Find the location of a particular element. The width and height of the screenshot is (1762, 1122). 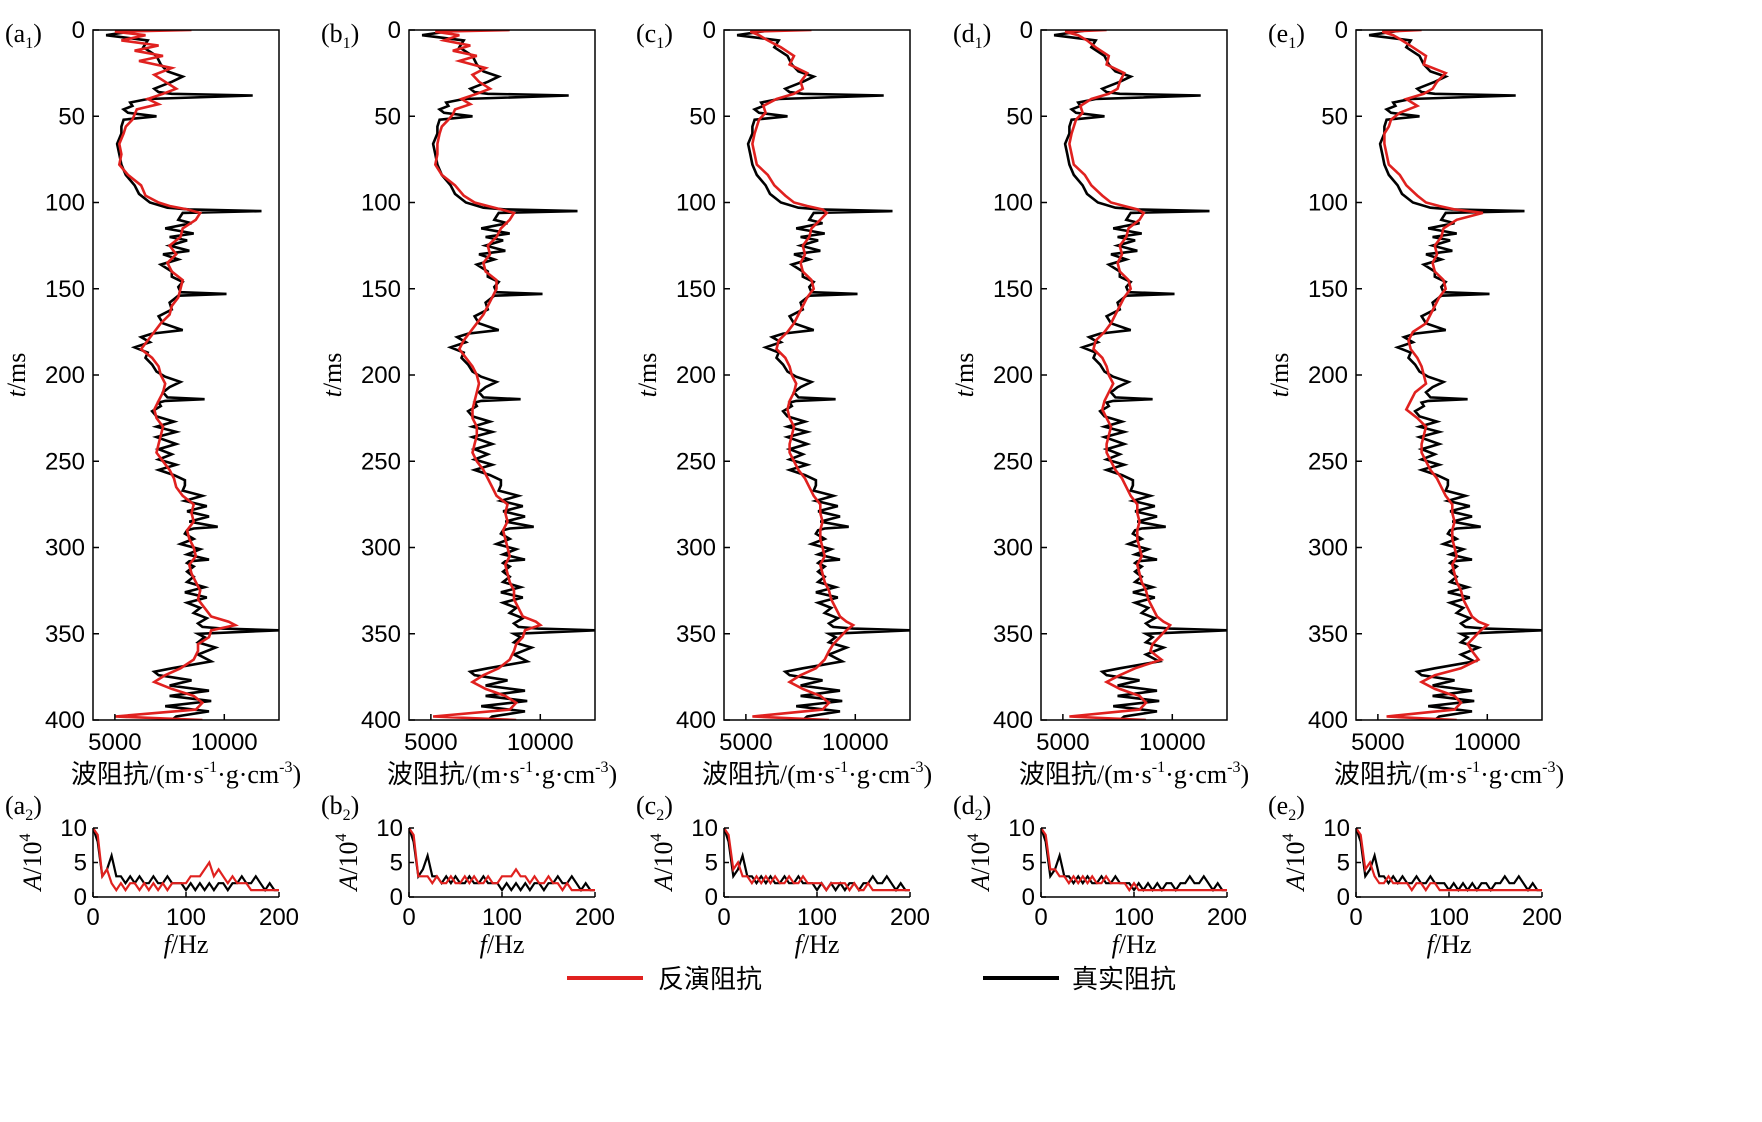

legend: 反演阻抗 真实阻抗 is located at coordinates (871, 979).